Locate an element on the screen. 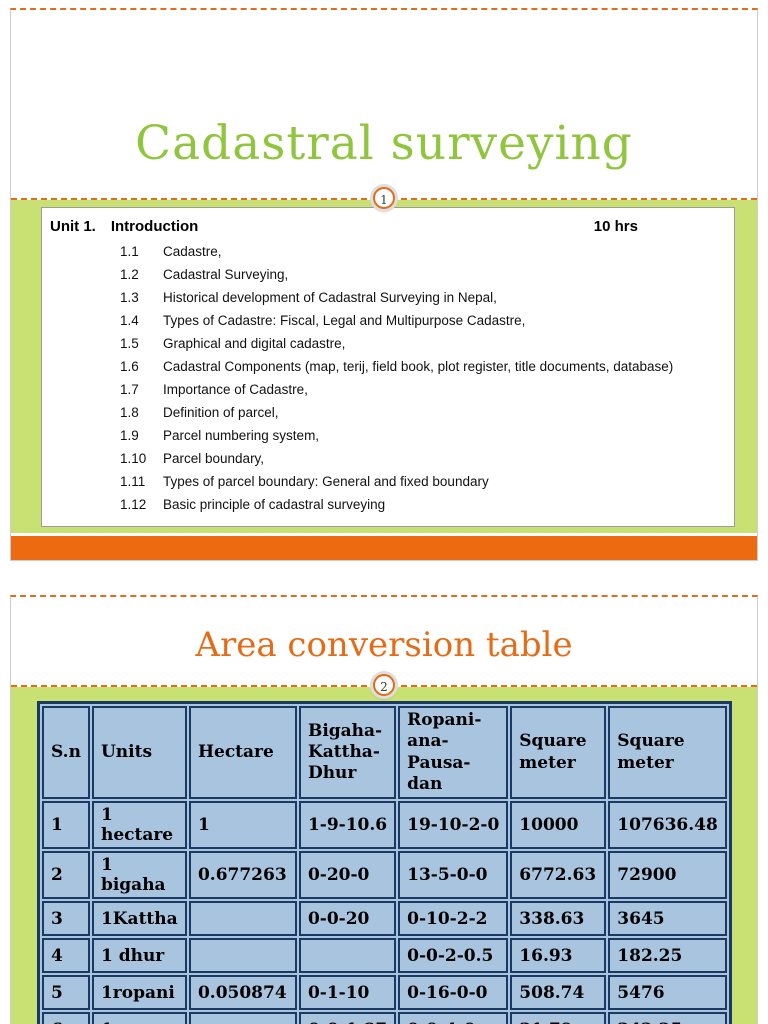 The image size is (768, 1024). column-header-bigaha: Bigaha-Kattha-Dhur is located at coordinates (347, 752).